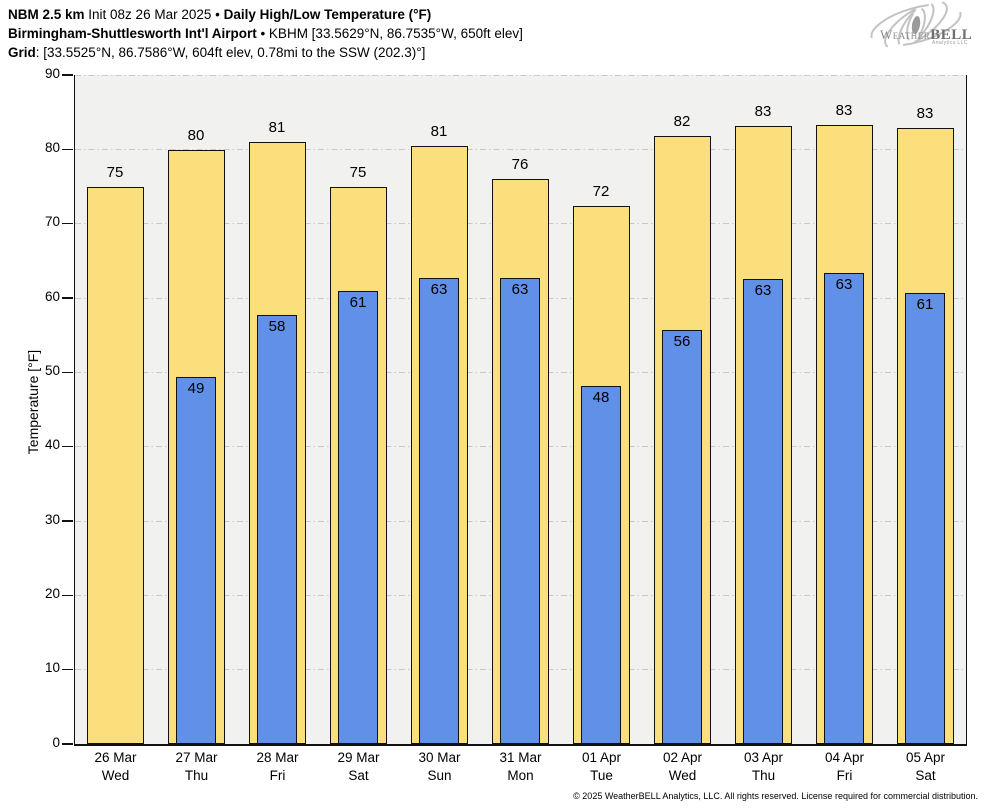  What do you see at coordinates (905, 34) in the screenshot?
I see `logo-text-weather: Weather` at bounding box center [905, 34].